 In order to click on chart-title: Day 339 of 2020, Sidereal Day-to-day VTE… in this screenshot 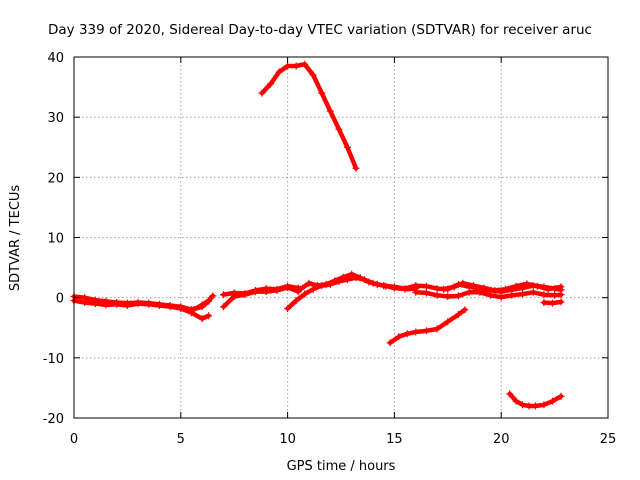, I will do `click(320, 30)`.